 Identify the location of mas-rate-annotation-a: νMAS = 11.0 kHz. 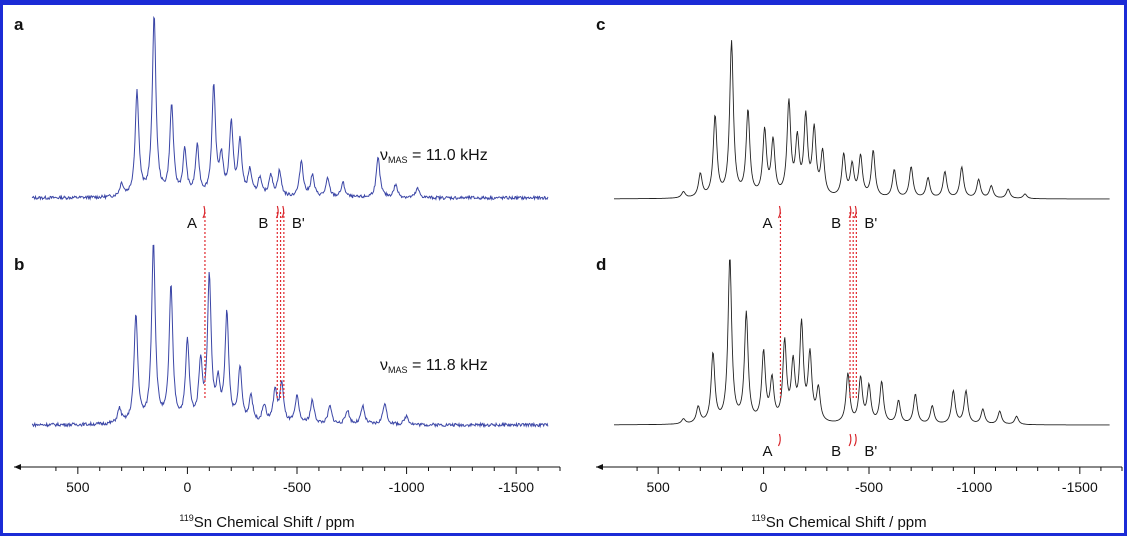
(434, 156).